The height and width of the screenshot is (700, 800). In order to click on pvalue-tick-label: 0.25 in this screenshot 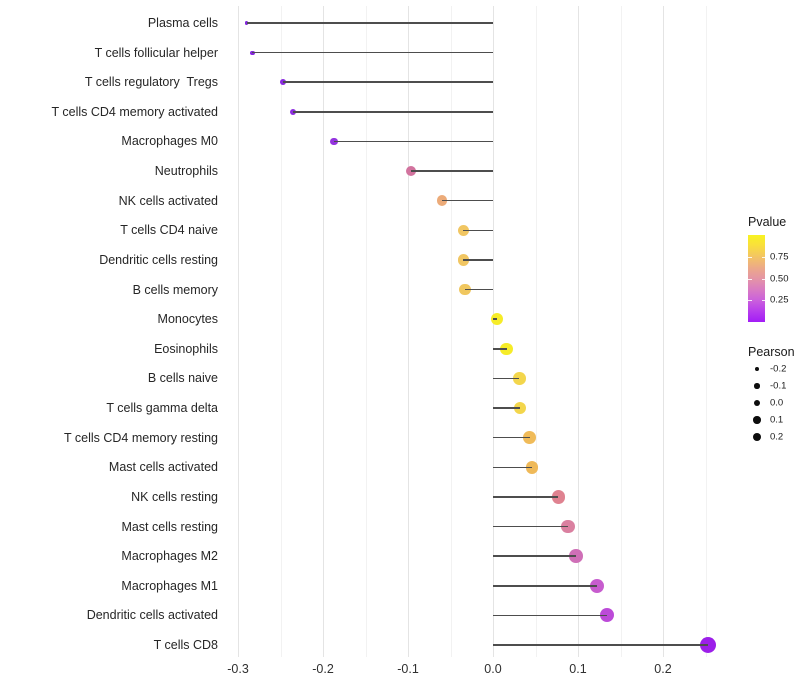, I will do `click(779, 300)`.